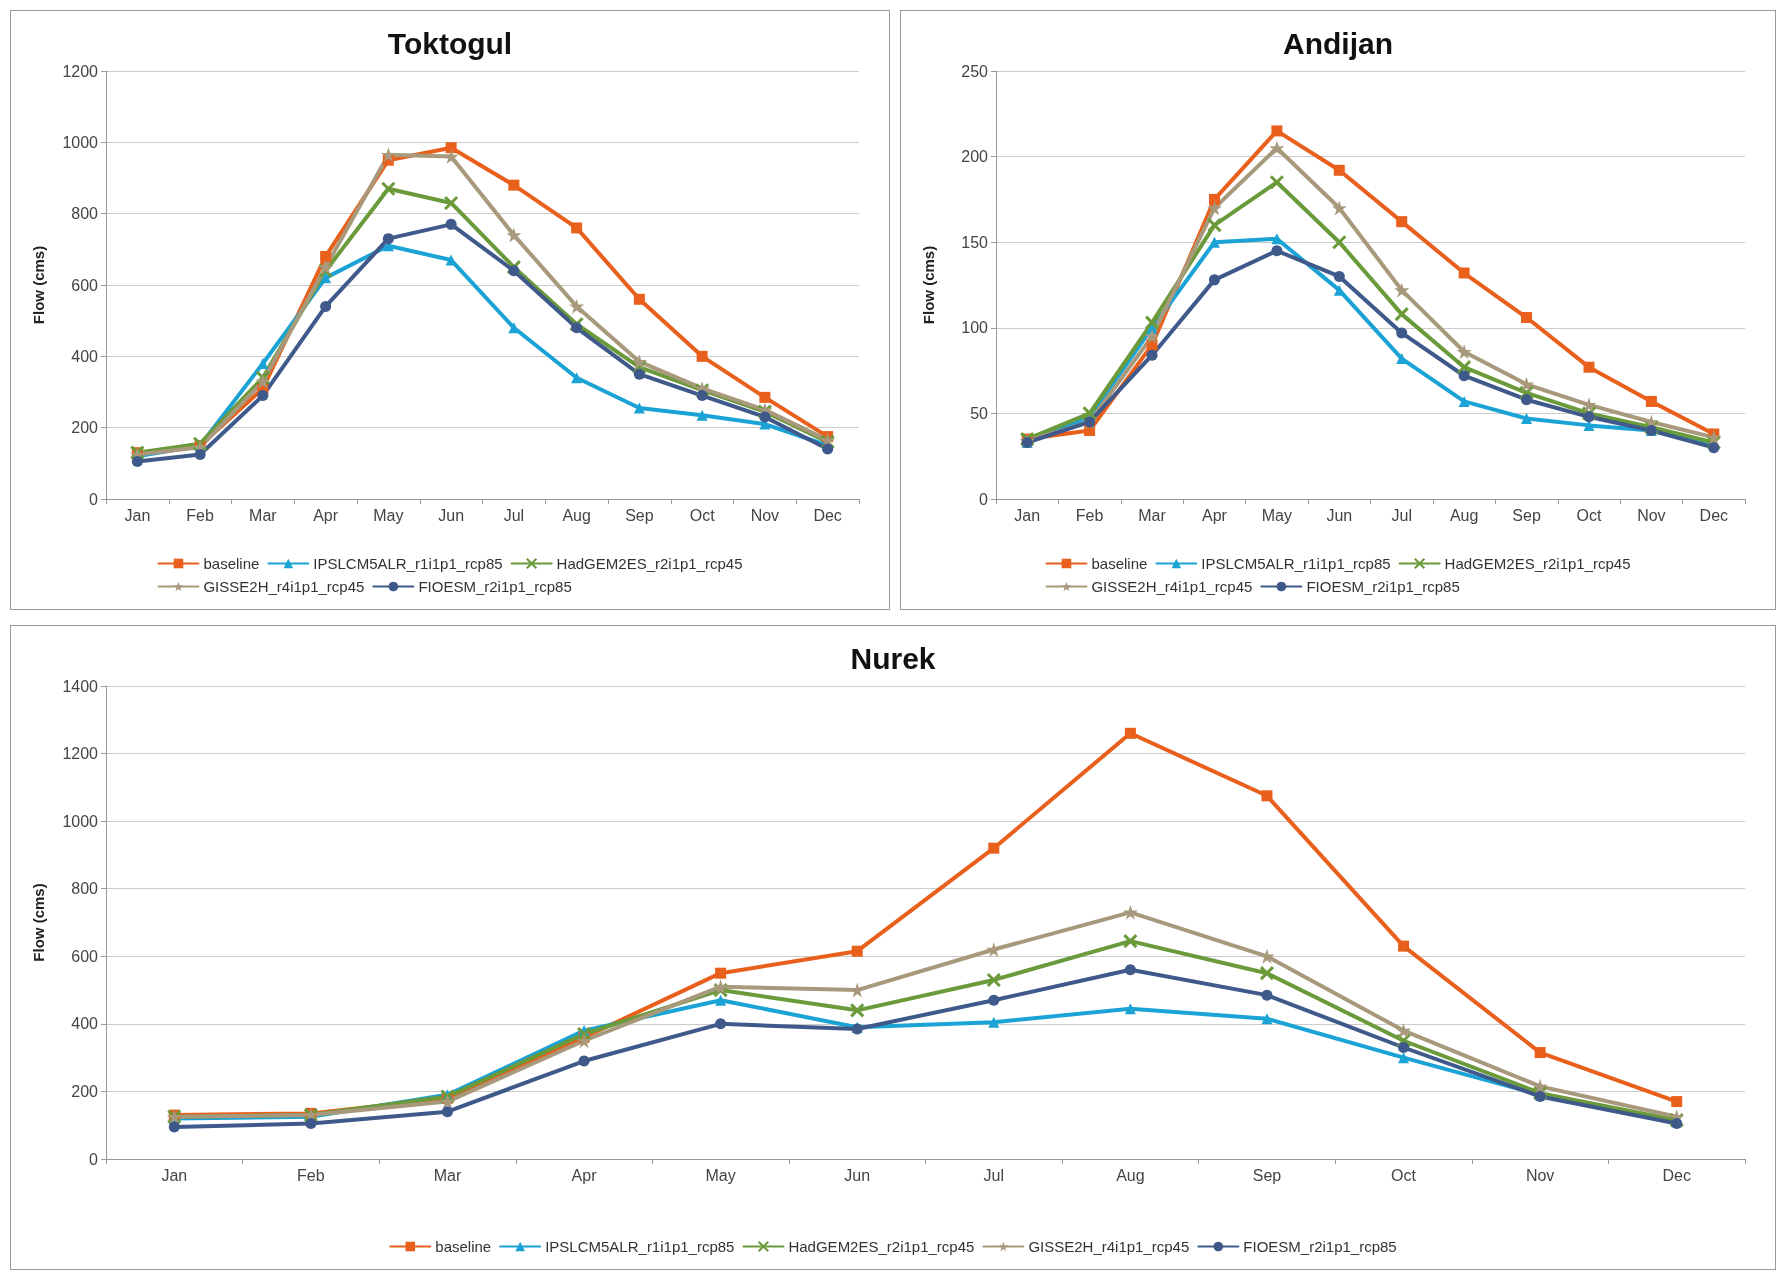 Image resolution: width=1786 pixels, height=1280 pixels. I want to click on chart-title: Andijan, so click(1338, 43).